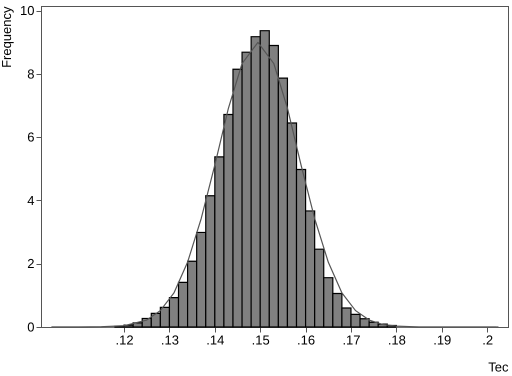 Image resolution: width=512 pixels, height=376 pixels. What do you see at coordinates (215, 340) in the screenshot?
I see `x-tick-label: .14` at bounding box center [215, 340].